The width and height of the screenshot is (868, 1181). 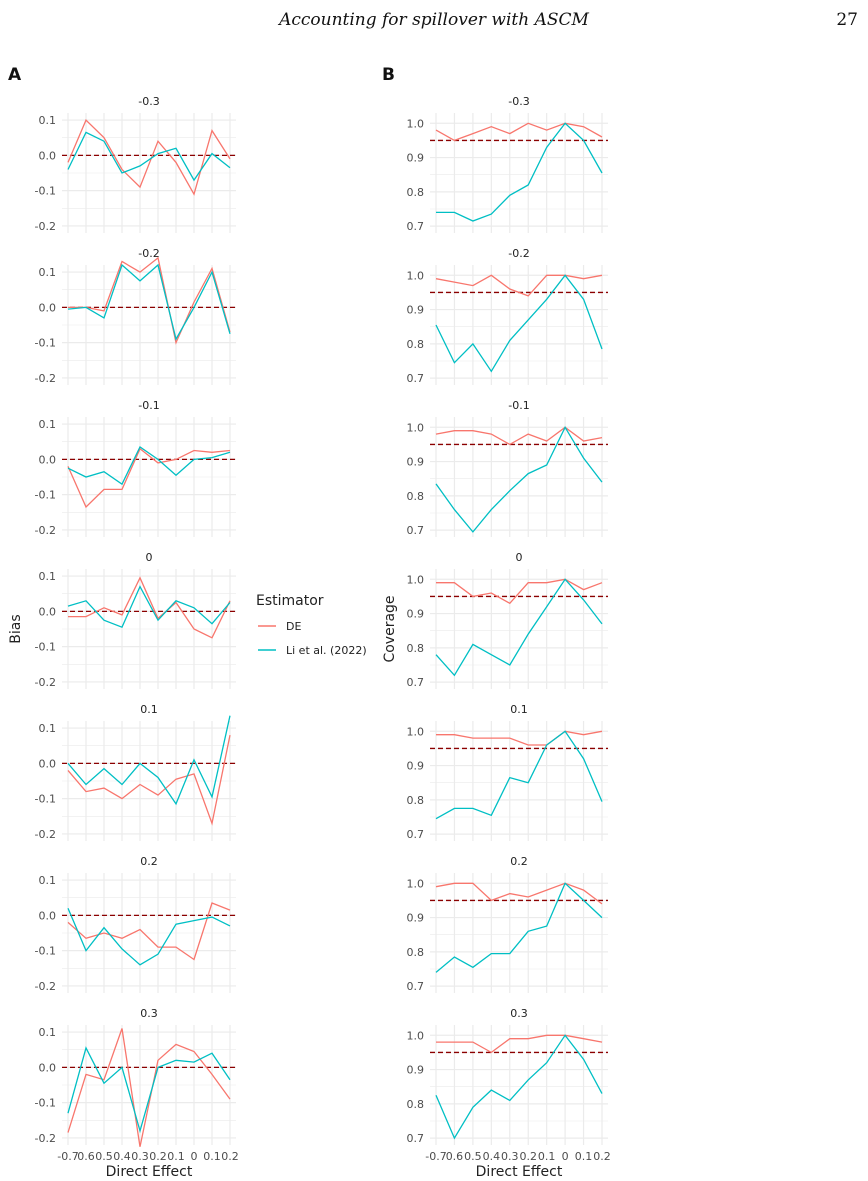 What do you see at coordinates (388, 75) in the screenshot?
I see `panel-letter: B` at bounding box center [388, 75].